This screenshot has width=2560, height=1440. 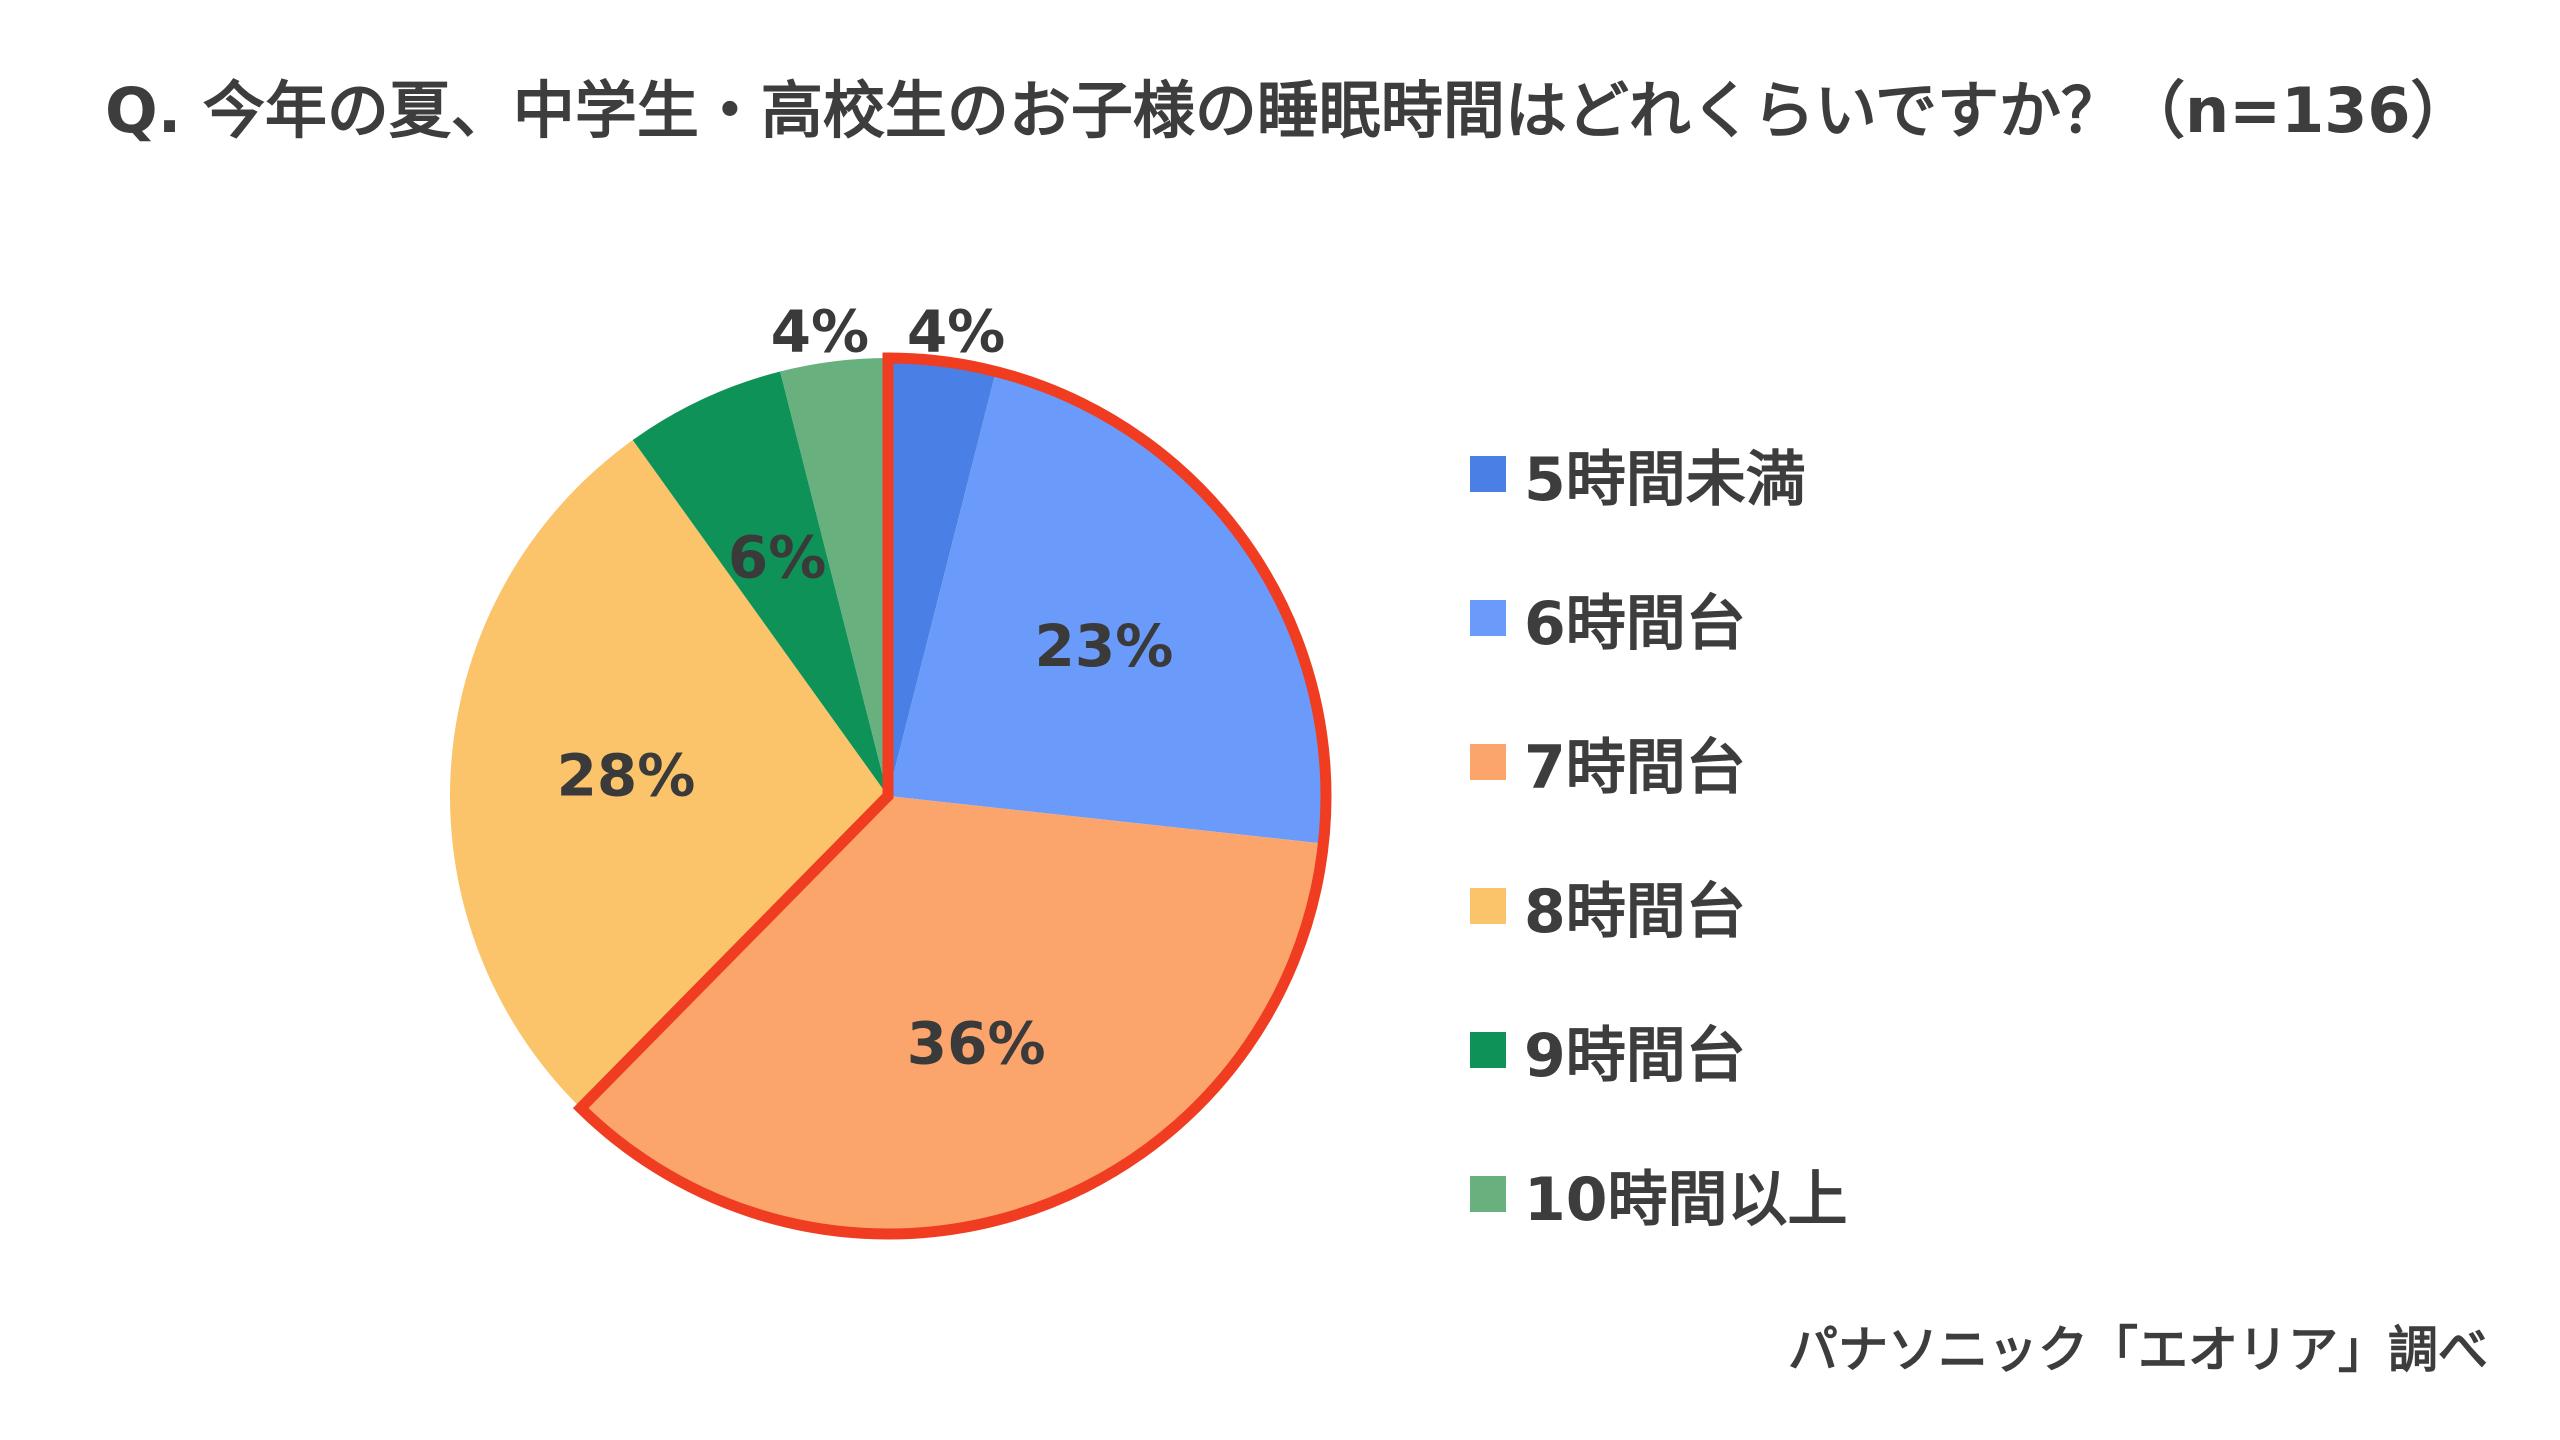 I want to click on legend-item-5: 9時間台, so click(x=1659, y=1050).